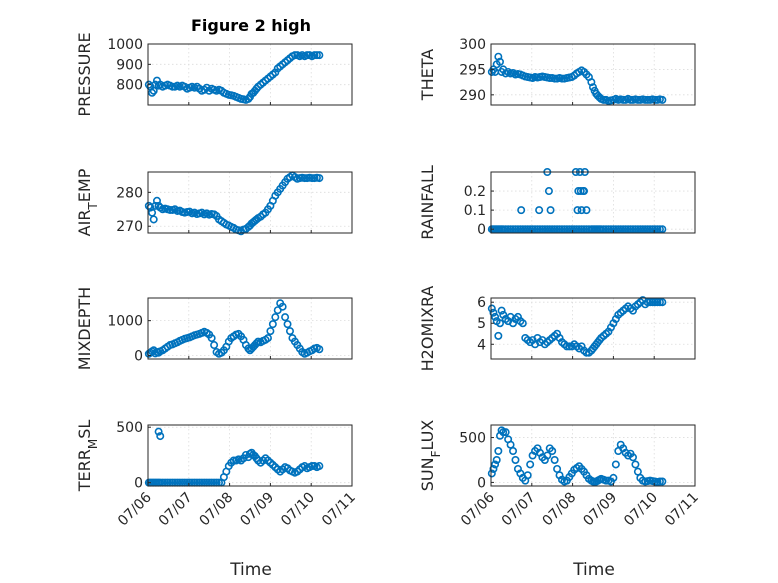 The width and height of the screenshot is (778, 583). What do you see at coordinates (176, 510) in the screenshot?
I see `x-tick-label: 07/07` at bounding box center [176, 510].